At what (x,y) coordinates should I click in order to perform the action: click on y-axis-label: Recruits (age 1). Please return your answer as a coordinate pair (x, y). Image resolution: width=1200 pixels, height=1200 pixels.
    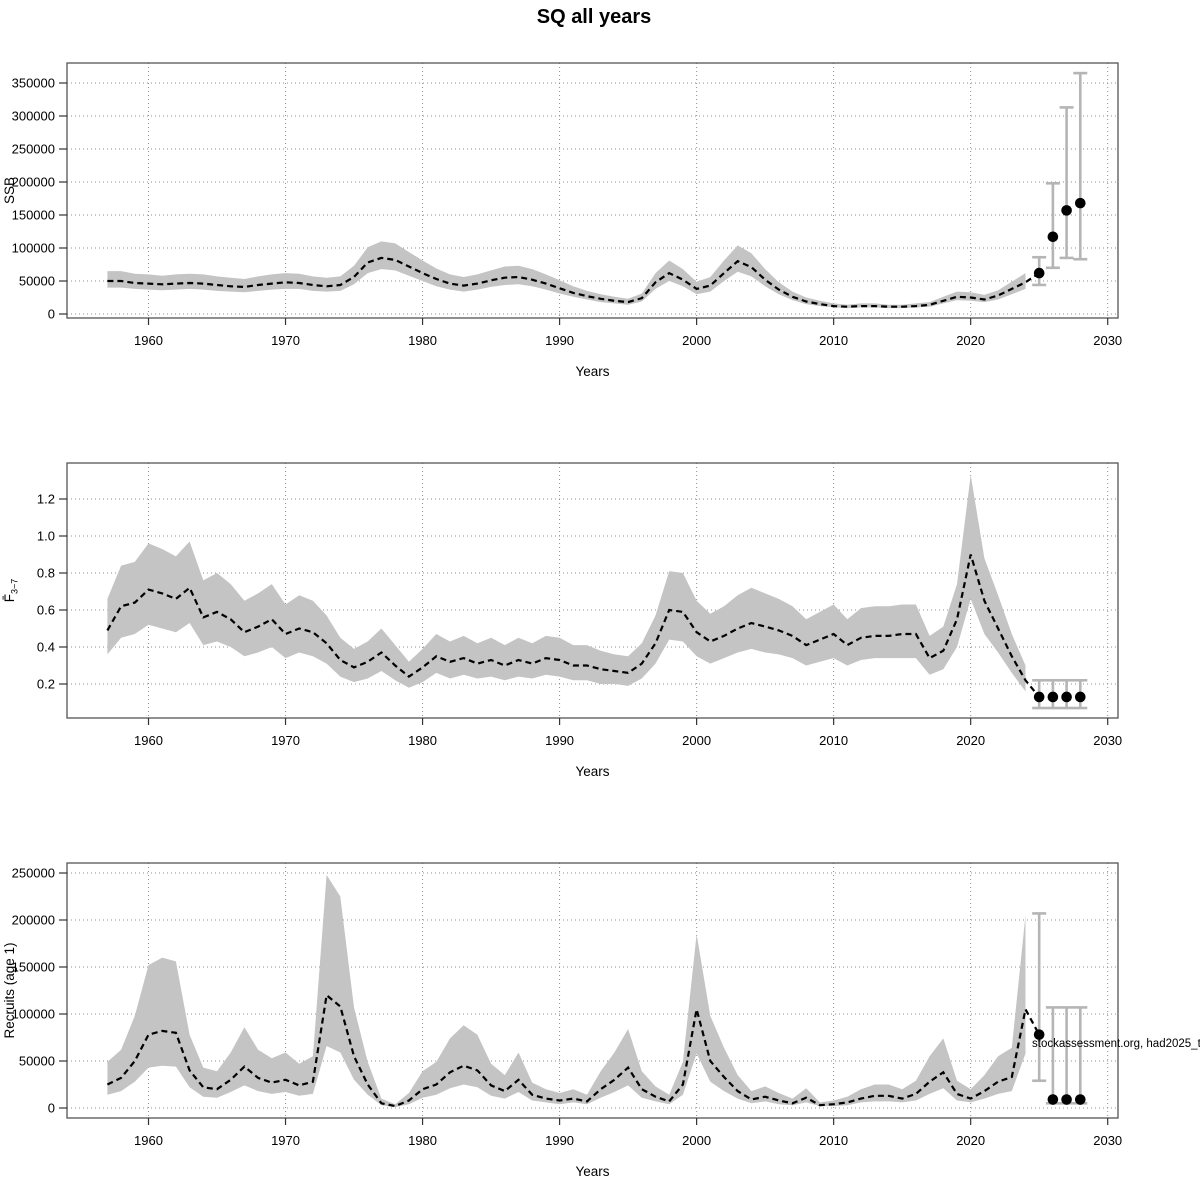
    Looking at the image, I should click on (9, 990).